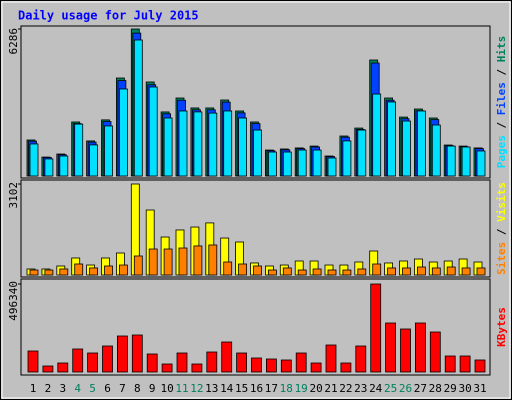 This screenshot has height=400, width=512. I want to click on x-tick-label: 26, so click(405, 388).